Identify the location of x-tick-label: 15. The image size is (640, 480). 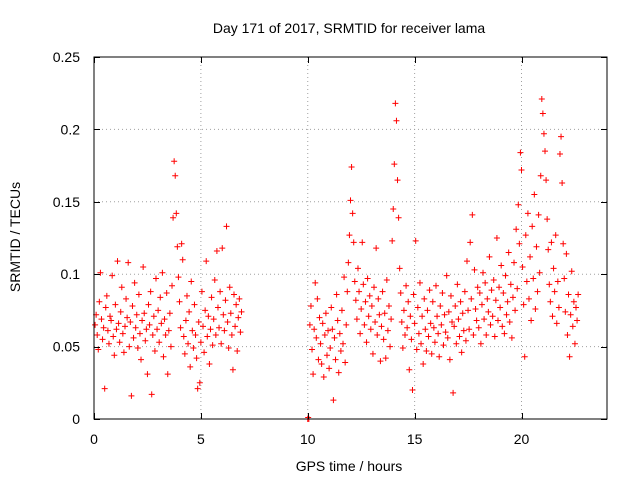
(415, 439).